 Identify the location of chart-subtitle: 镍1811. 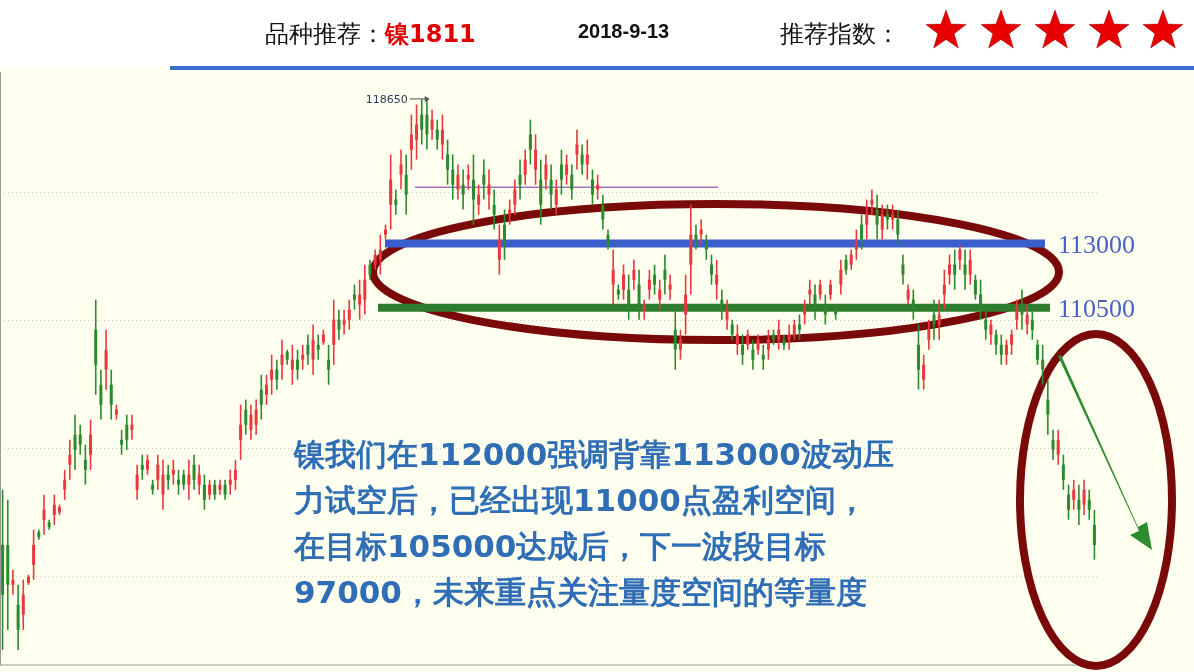
(430, 34).